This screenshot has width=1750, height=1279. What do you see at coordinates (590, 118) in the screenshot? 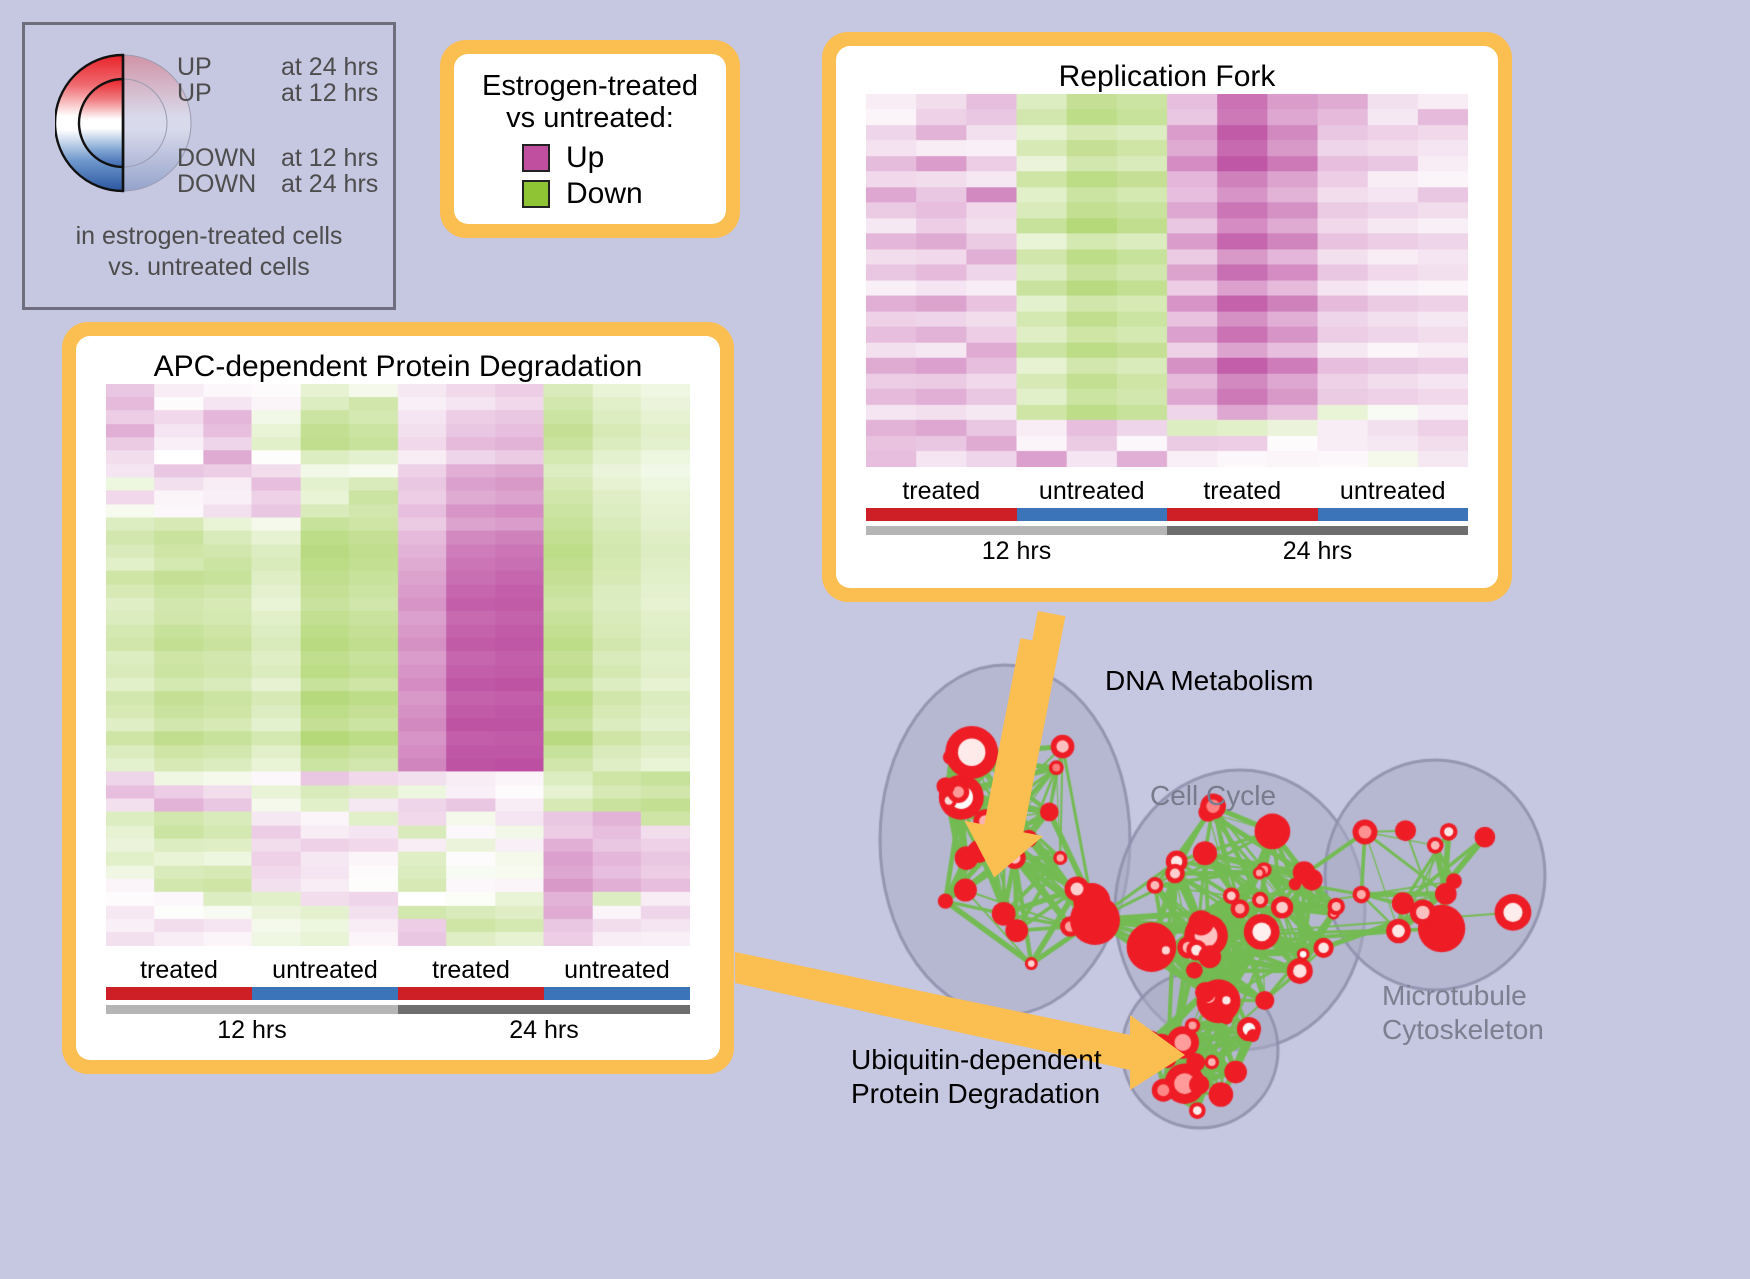
I see `key-heading-line-2: vs untreated:` at bounding box center [590, 118].